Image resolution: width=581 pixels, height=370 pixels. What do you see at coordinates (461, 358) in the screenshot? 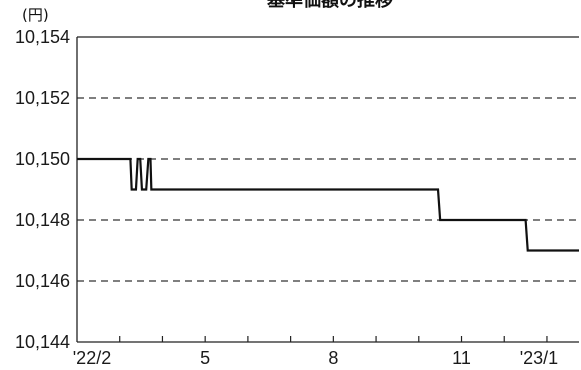
I see `x-tick-label: 11` at bounding box center [461, 358].